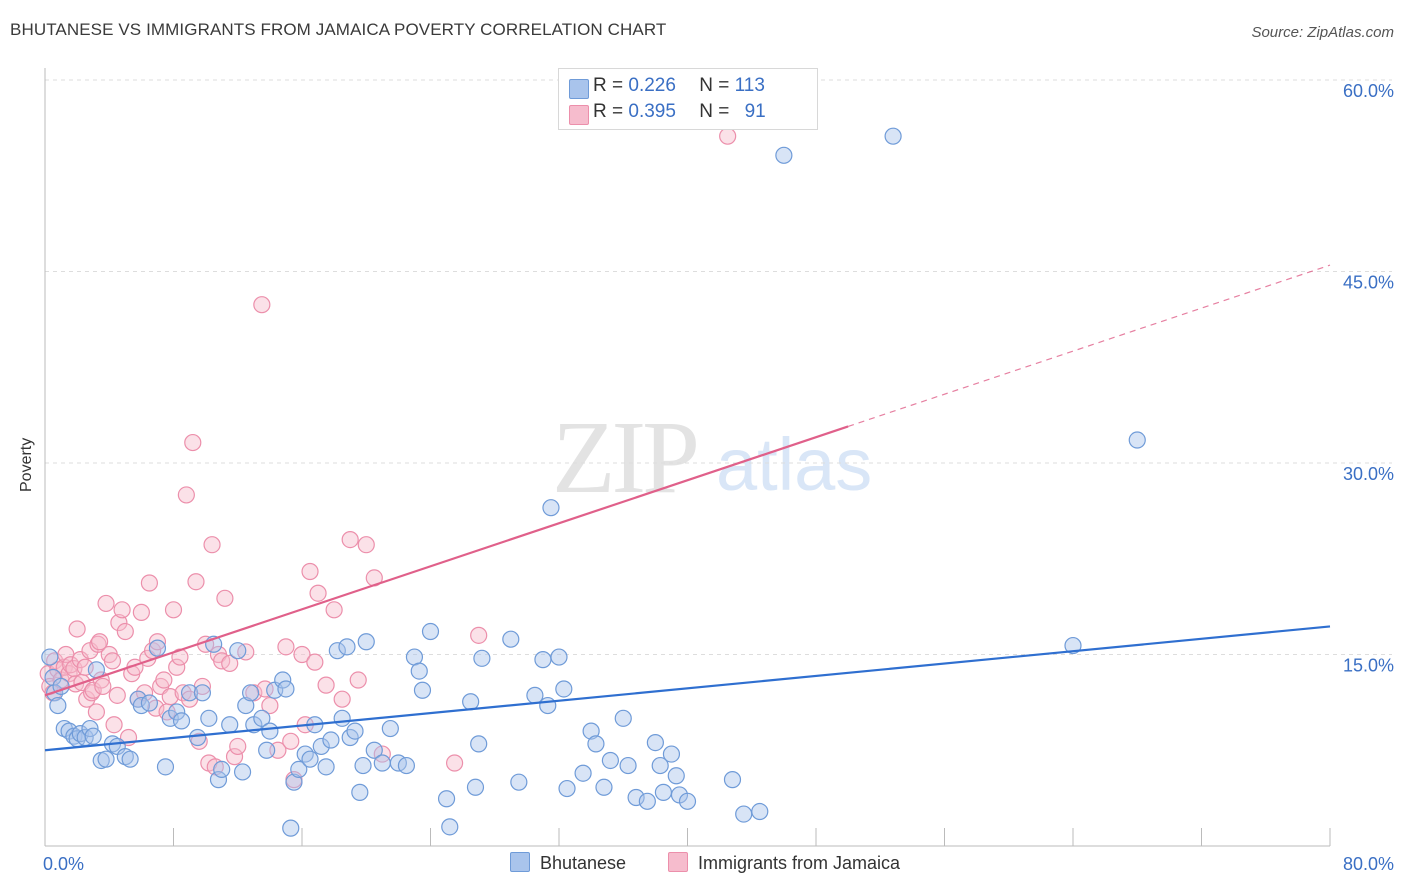  Describe the element at coordinates (667, 87) in the screenshot. I see `legend-row-bhutanese: R = 0.226 N = 113` at that location.